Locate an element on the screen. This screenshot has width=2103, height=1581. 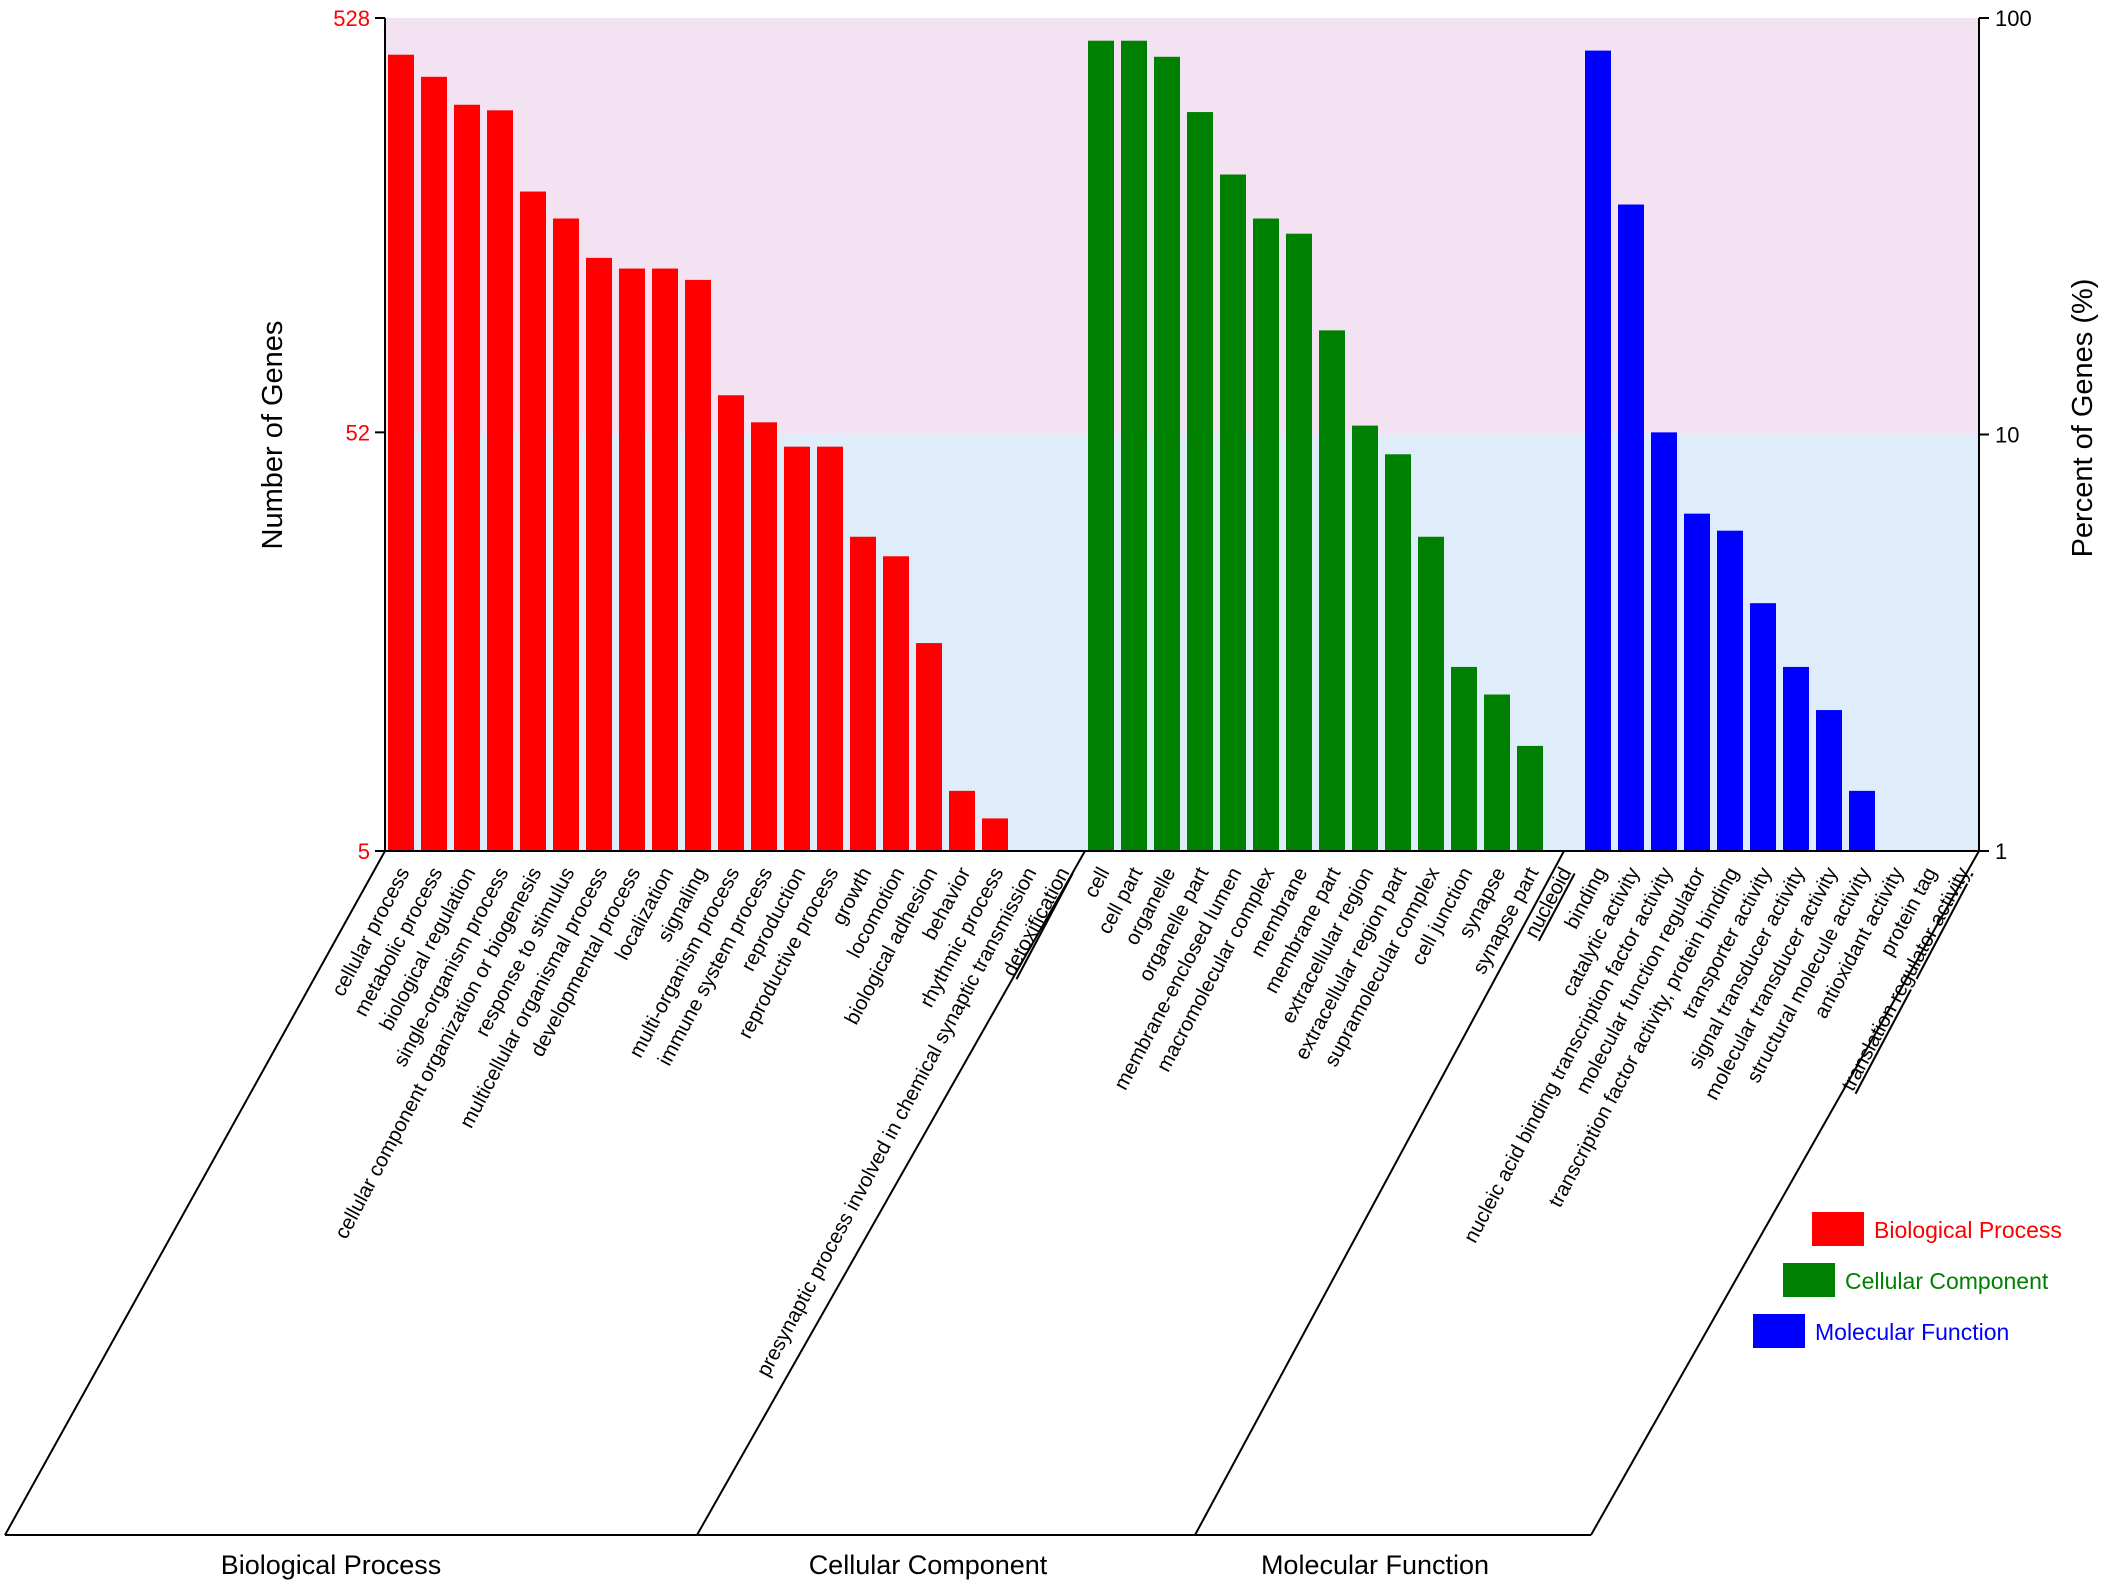
group-label-molecular-function: Molecular Function is located at coordinates (1375, 1565).